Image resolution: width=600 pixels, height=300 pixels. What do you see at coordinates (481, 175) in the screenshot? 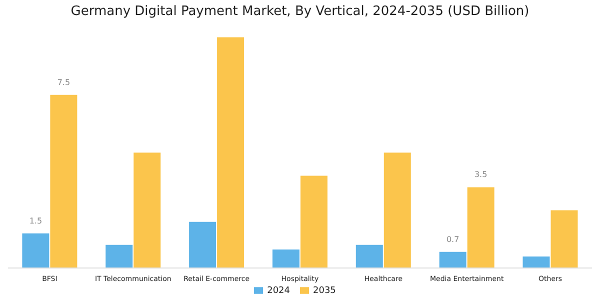
I see `data-label: 3.5` at bounding box center [481, 175].